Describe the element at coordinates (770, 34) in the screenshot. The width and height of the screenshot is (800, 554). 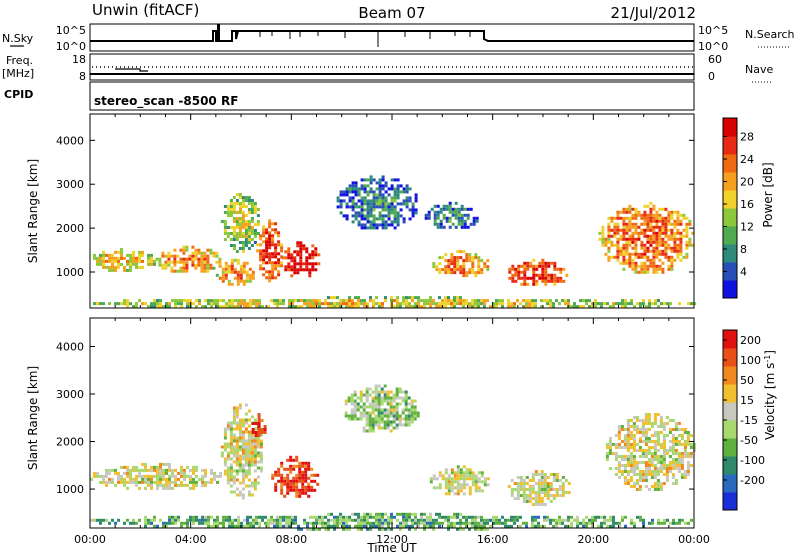
I see `nsearch-label: N.Search` at that location.